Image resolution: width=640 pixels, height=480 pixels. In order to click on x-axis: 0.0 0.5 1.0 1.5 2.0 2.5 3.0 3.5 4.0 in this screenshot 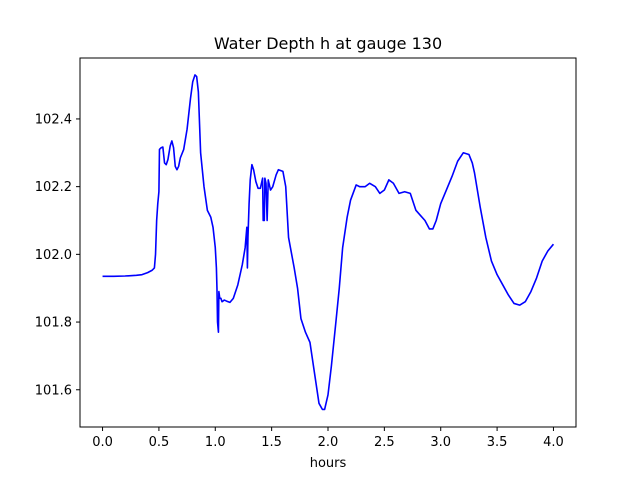, I will do `click(328, 438)`.